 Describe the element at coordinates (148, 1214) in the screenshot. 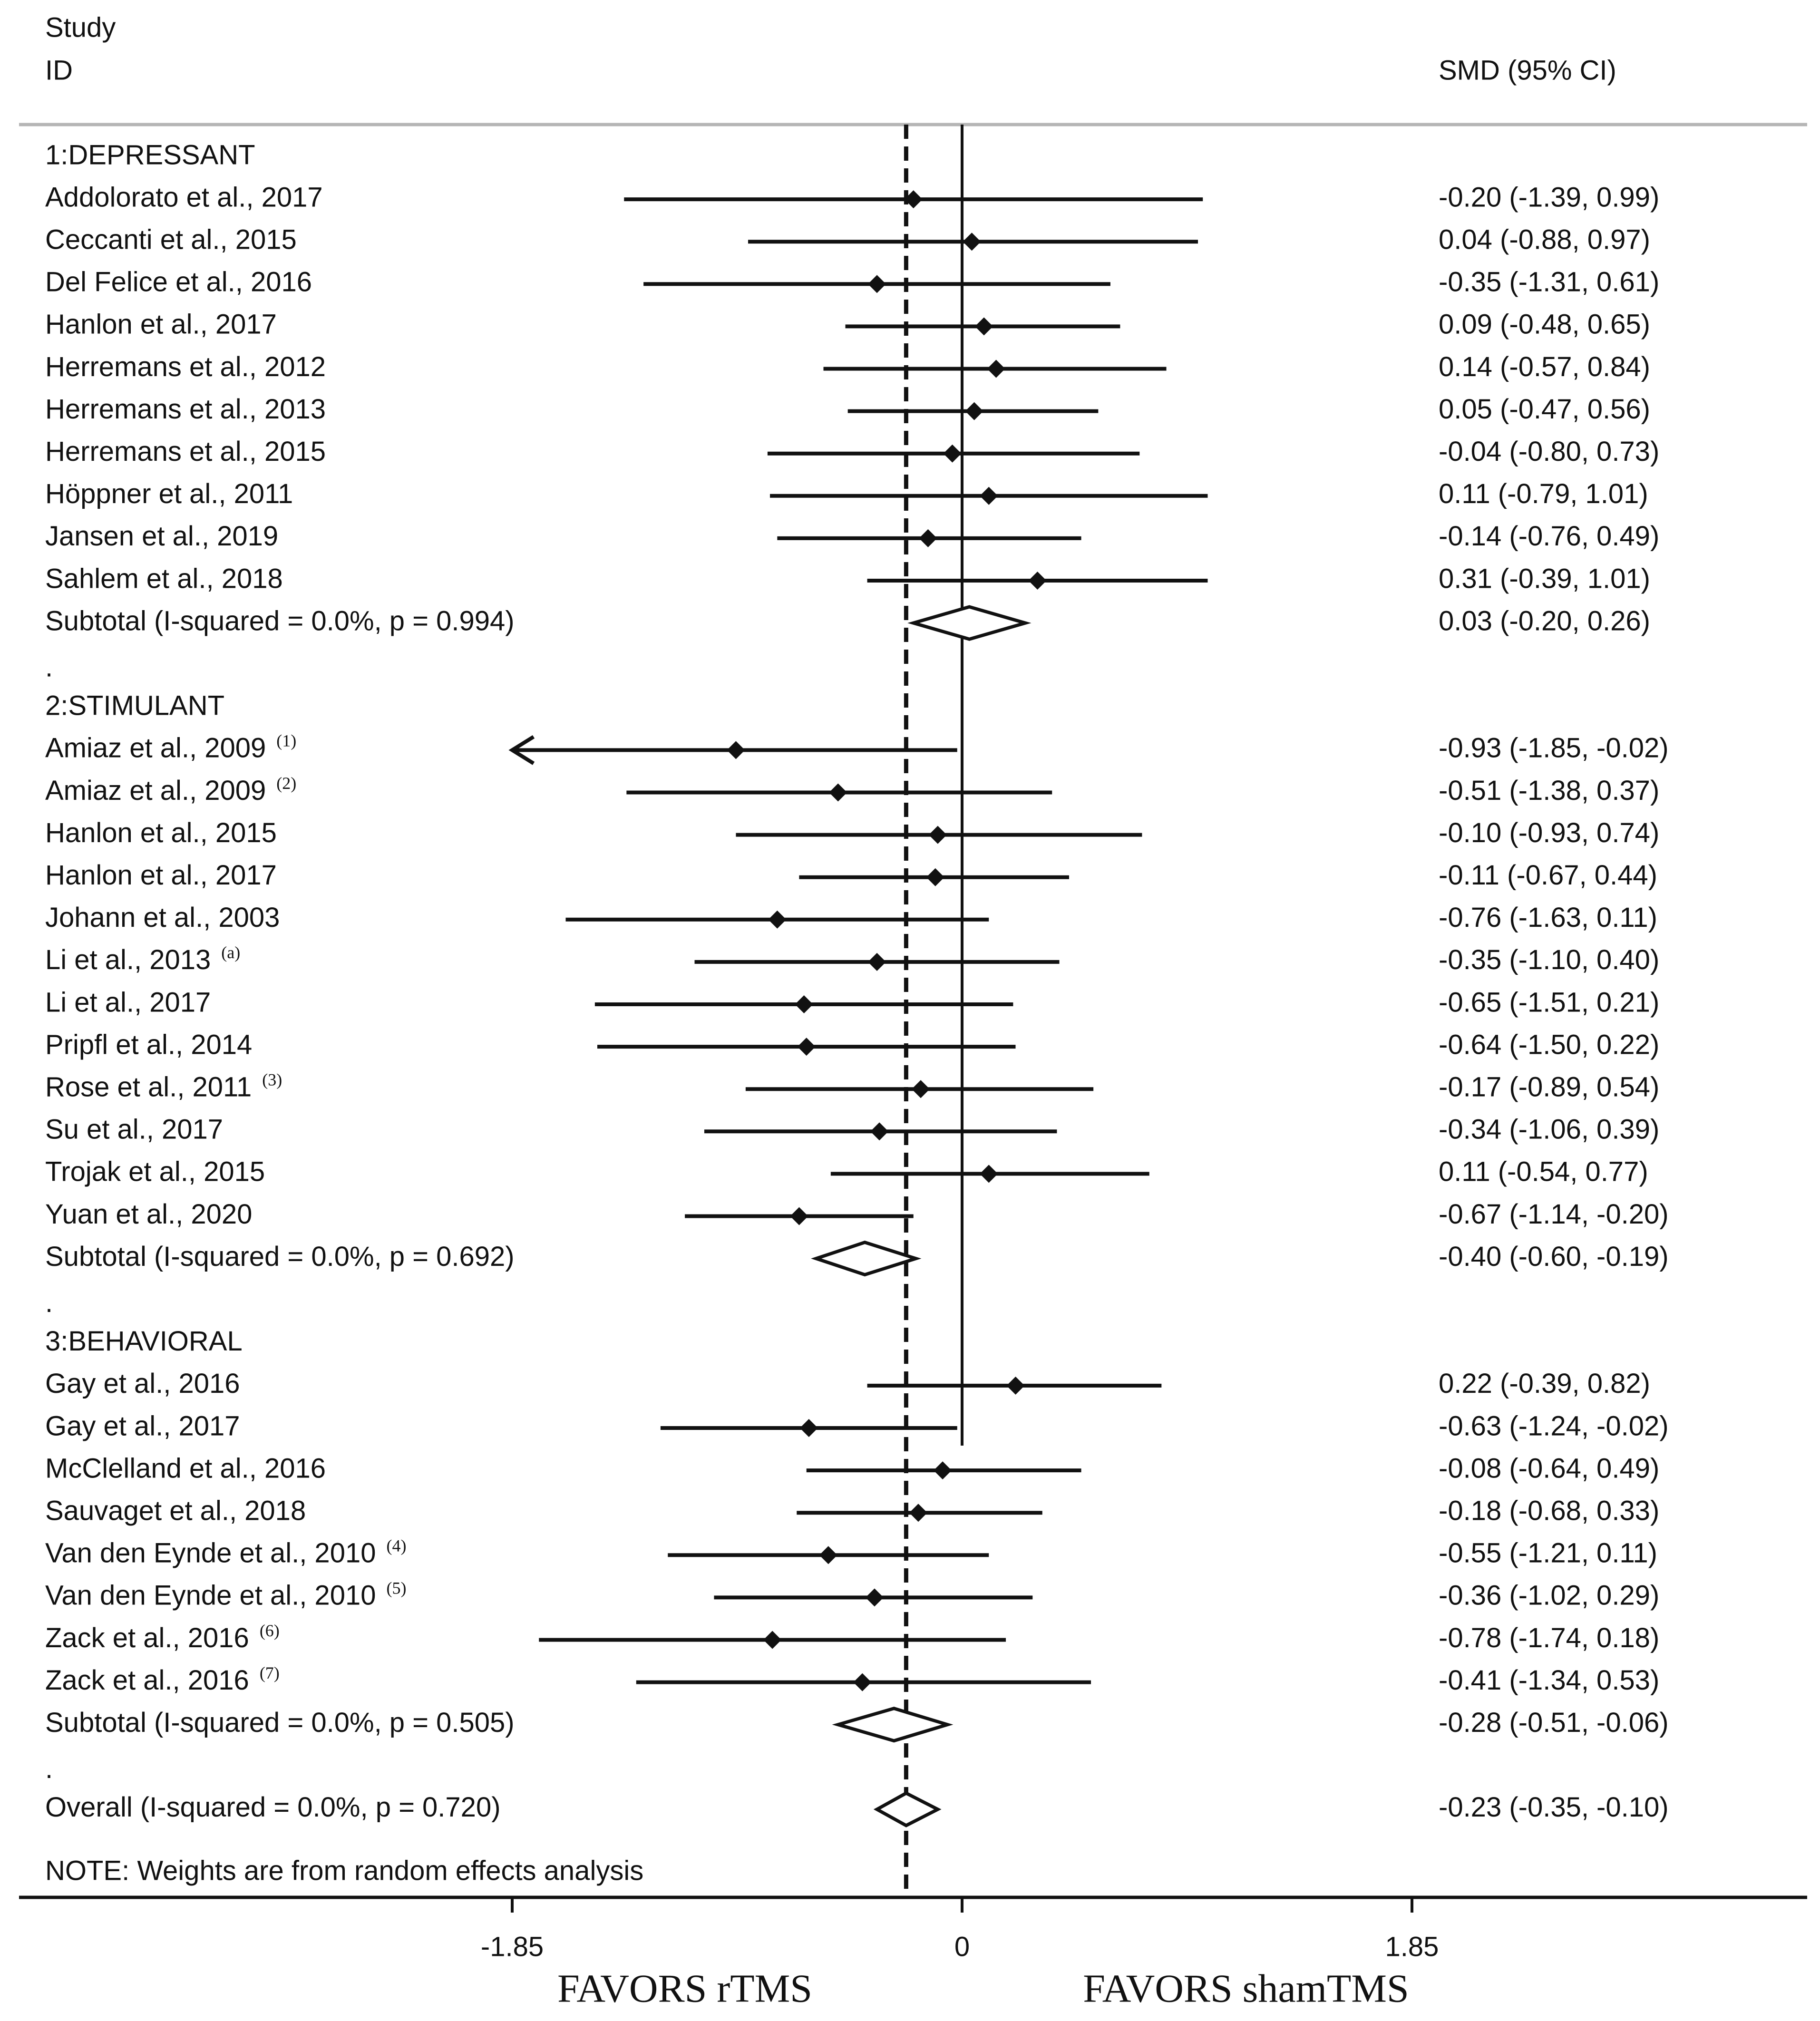

I see `study-label: Yuan et al., 2020` at that location.